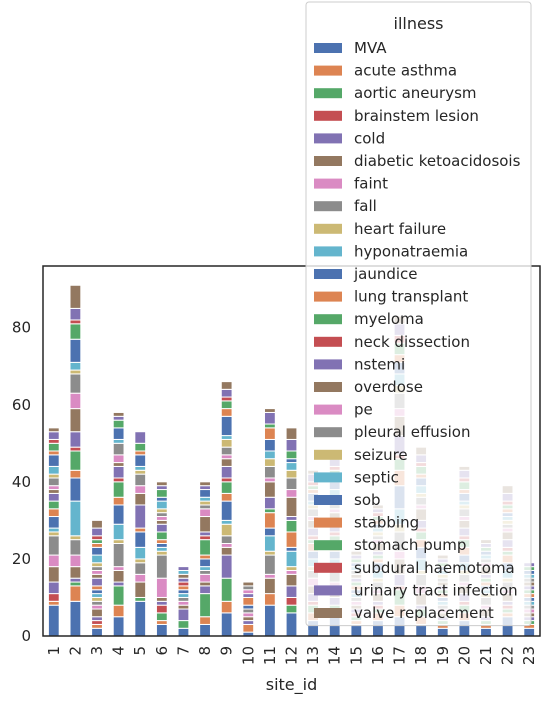  What do you see at coordinates (437, 161) in the screenshot?
I see `legend-entry-label: diabetic ketoacidosois` at bounding box center [437, 161].